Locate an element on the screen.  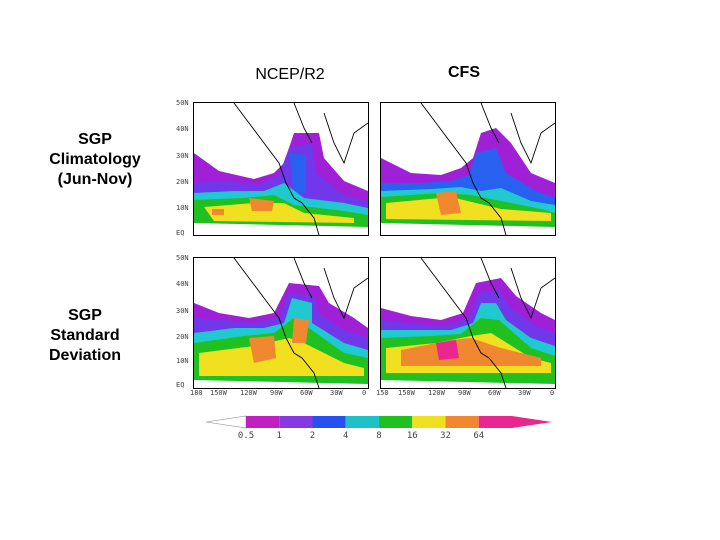
row-label-line: Climatology is located at coordinates (95, 159).